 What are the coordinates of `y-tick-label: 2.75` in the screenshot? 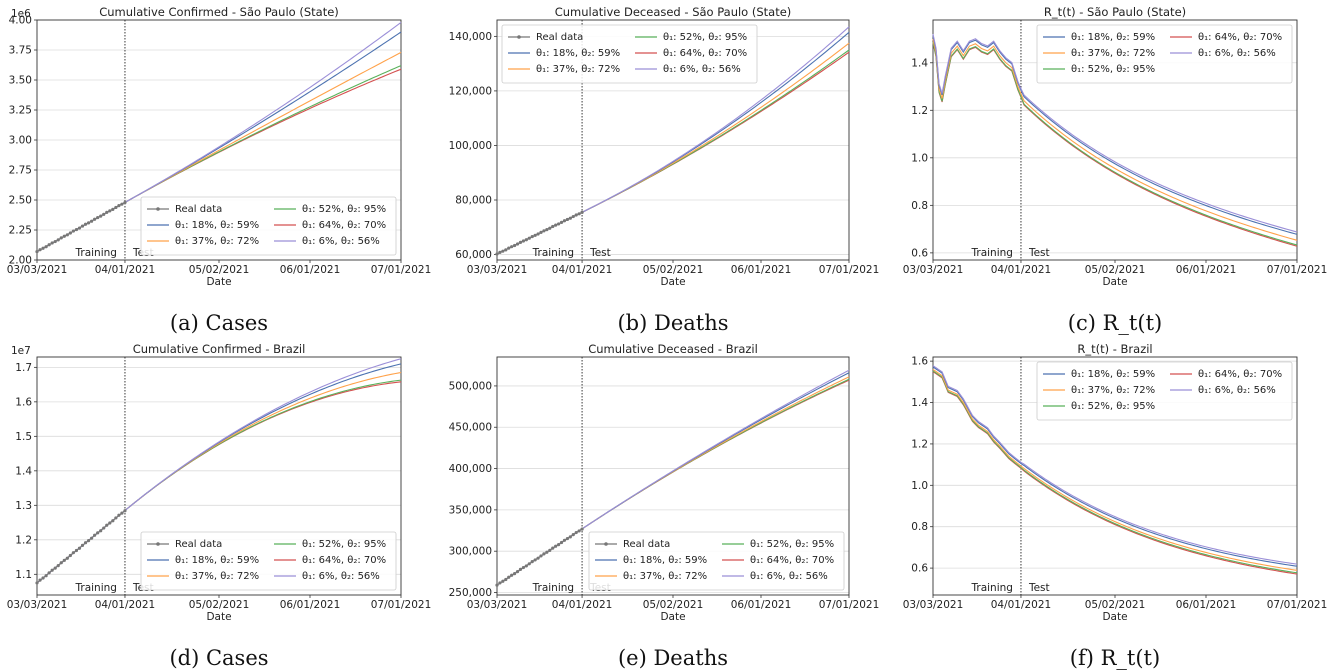 It's located at (20, 171).